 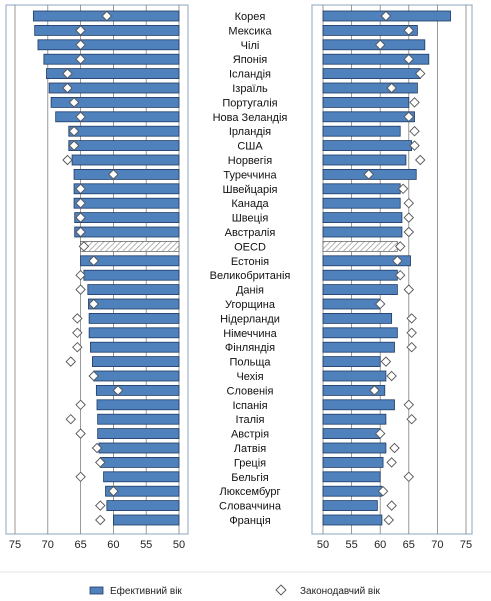 I want to click on category-label: Латвія, so click(x=250, y=449).